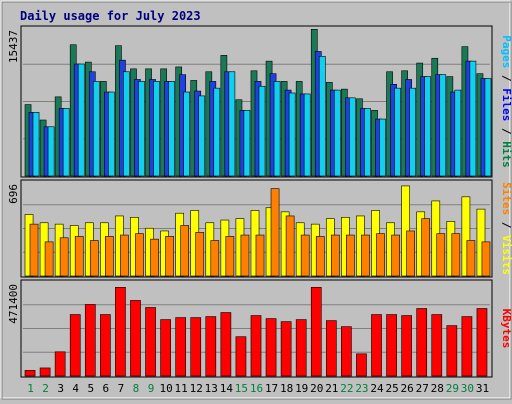 The width and height of the screenshot is (512, 404). I want to click on x-tick-label-day-12: 12, so click(196, 388).